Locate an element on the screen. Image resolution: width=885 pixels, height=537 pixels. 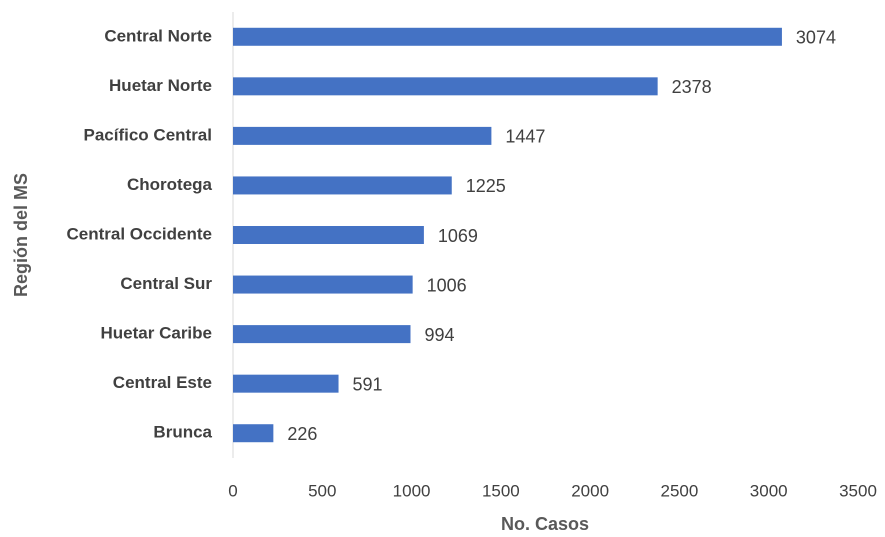
y-tick-label: Central Occidente is located at coordinates (140, 233).